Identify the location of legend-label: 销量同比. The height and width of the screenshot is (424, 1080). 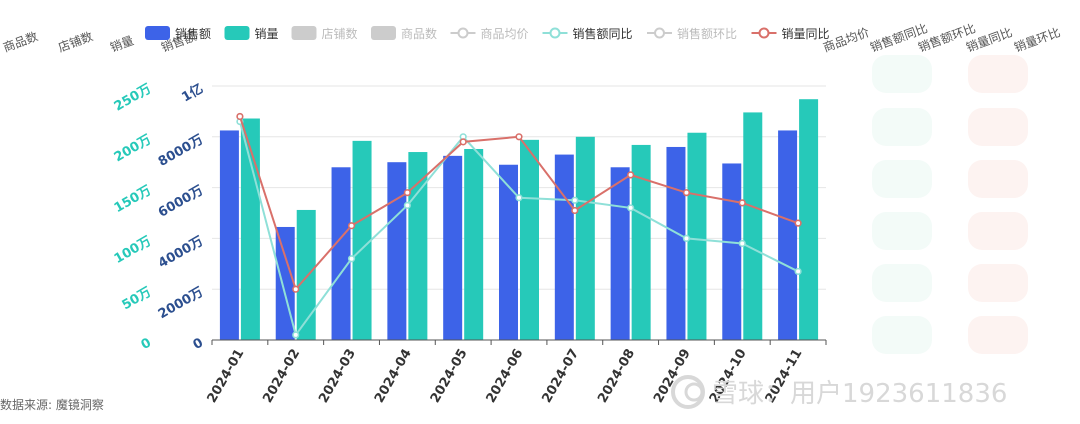
(806, 34).